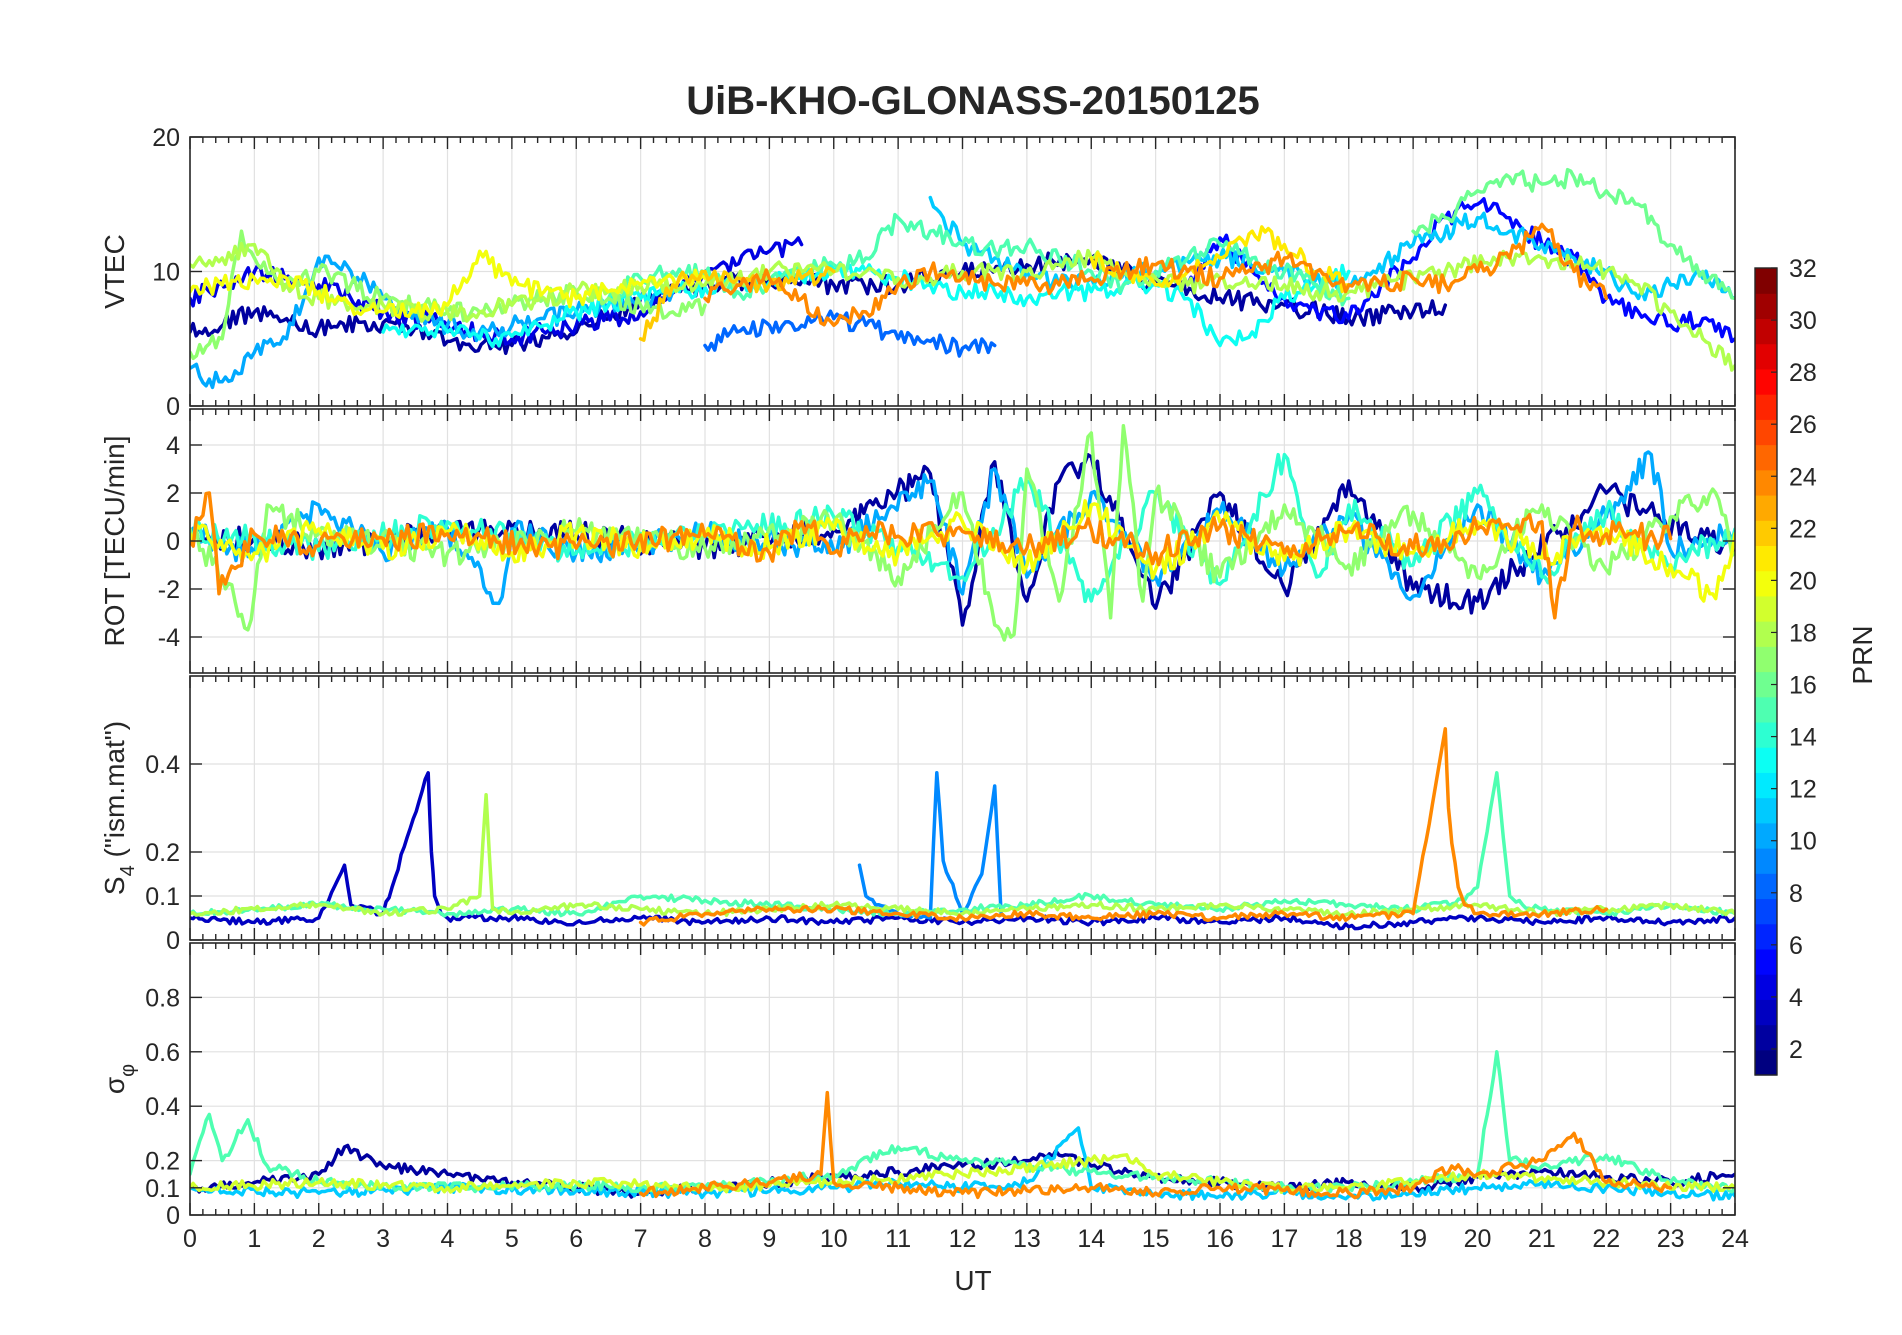  Describe the element at coordinates (114, 271) in the screenshot. I see `y-axis-label-vtec: VTEC` at that location.